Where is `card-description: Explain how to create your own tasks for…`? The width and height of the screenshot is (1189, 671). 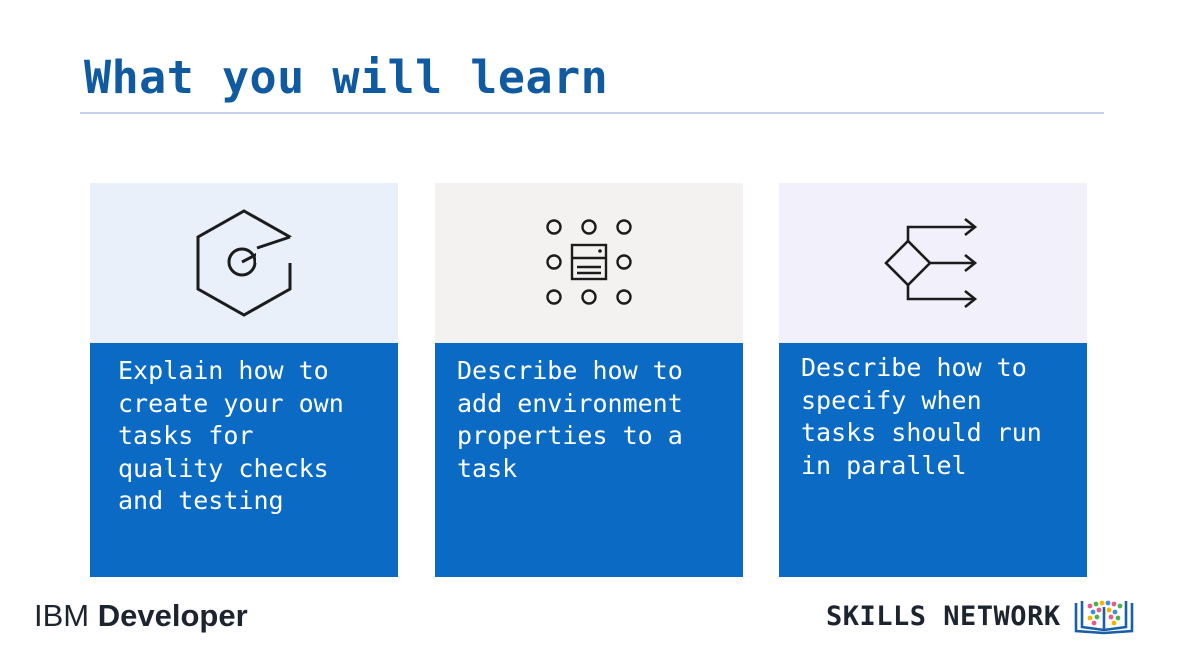
card-description: Explain how to create your own tasks for… is located at coordinates (231, 435).